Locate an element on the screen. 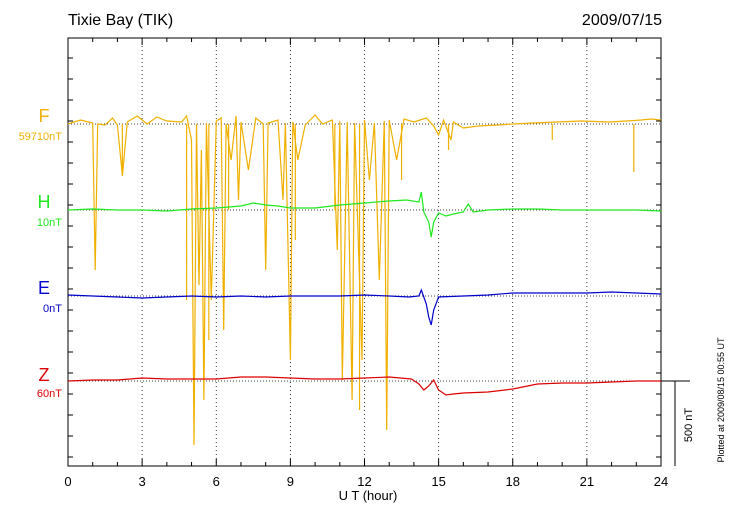 The height and width of the screenshot is (520, 730). x-tick-label: 3 is located at coordinates (142, 481).